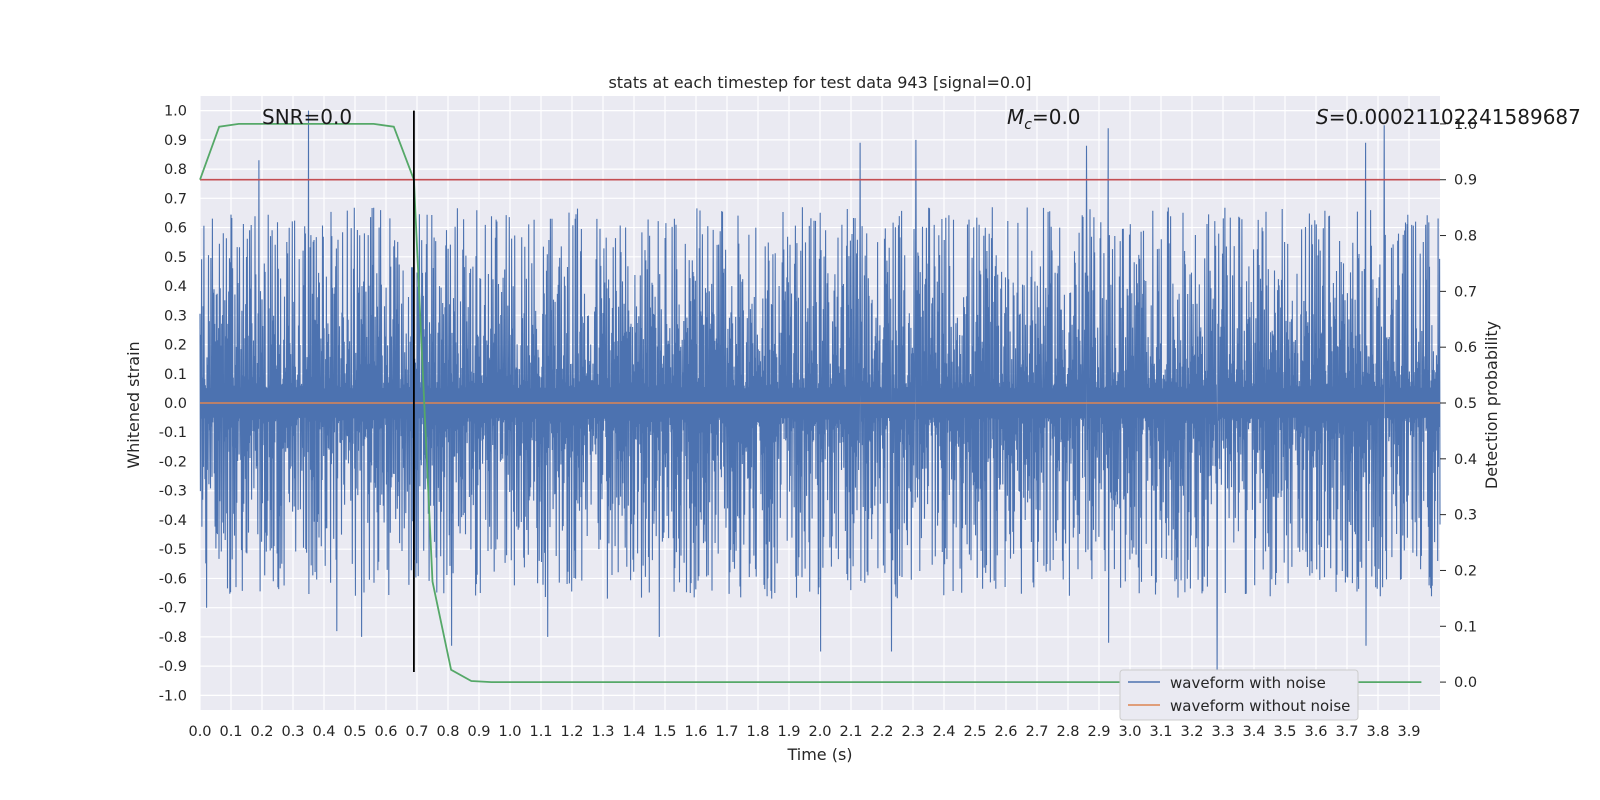 This screenshot has height=800, width=1600. What do you see at coordinates (1015, 117) in the screenshot?
I see `chirp-mass-symbol: M` at bounding box center [1015, 117].